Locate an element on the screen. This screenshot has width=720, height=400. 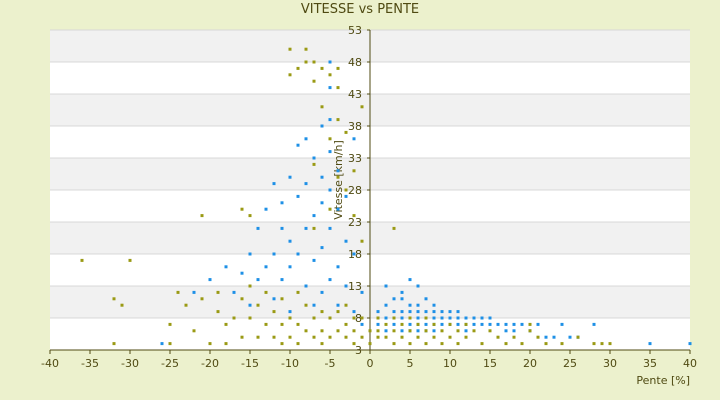
x-tick-label: 0 is located at coordinates (370, 363).